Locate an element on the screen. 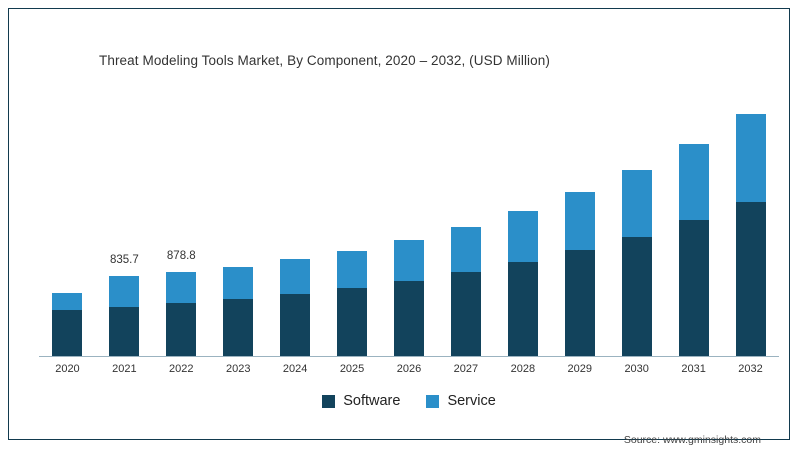 This screenshot has height=450, width=800. legend-item-software: Software is located at coordinates (361, 401).